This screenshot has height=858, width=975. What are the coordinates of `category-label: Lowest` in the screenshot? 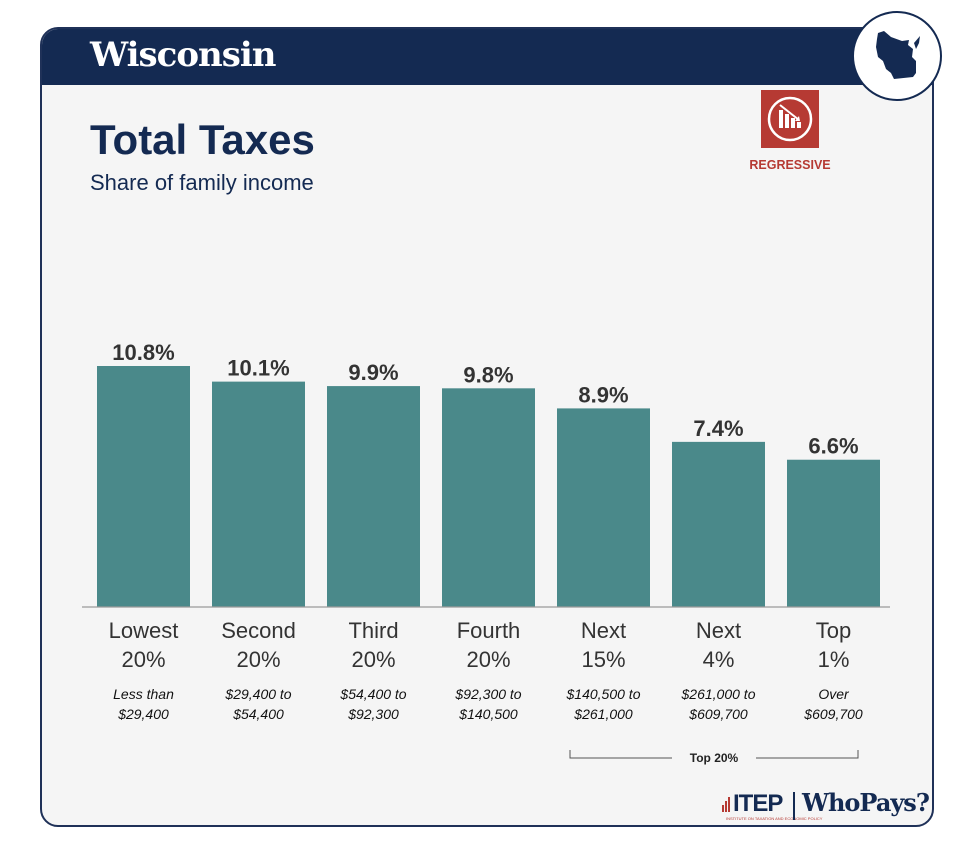 It's located at (144, 630).